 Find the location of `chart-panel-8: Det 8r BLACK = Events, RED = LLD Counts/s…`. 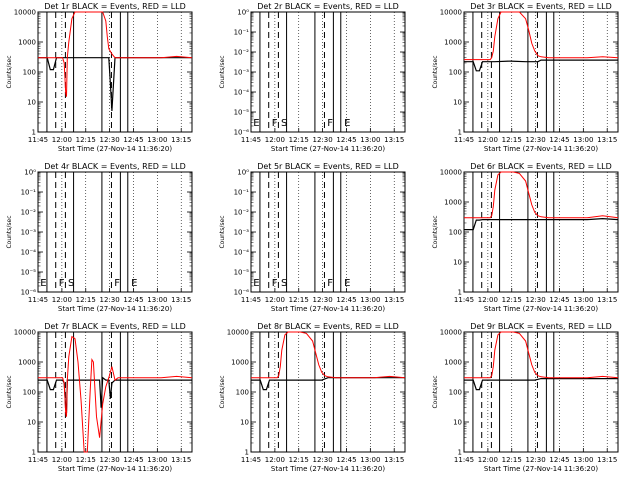

chart-panel-8: Det 8r BLACK = Events, RED = LLD Counts/s… is located at coordinates (312, 397).